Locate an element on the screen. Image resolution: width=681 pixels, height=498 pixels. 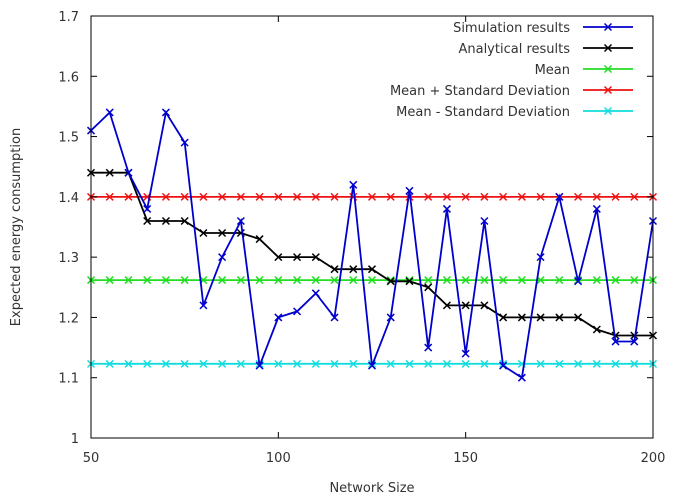
legend-item: Mean + Standard Deviation is located at coordinates (511, 91).